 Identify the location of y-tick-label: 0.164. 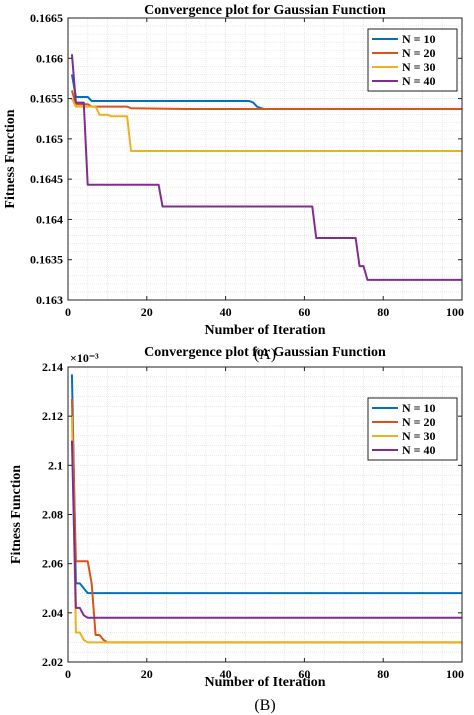
(49, 219).